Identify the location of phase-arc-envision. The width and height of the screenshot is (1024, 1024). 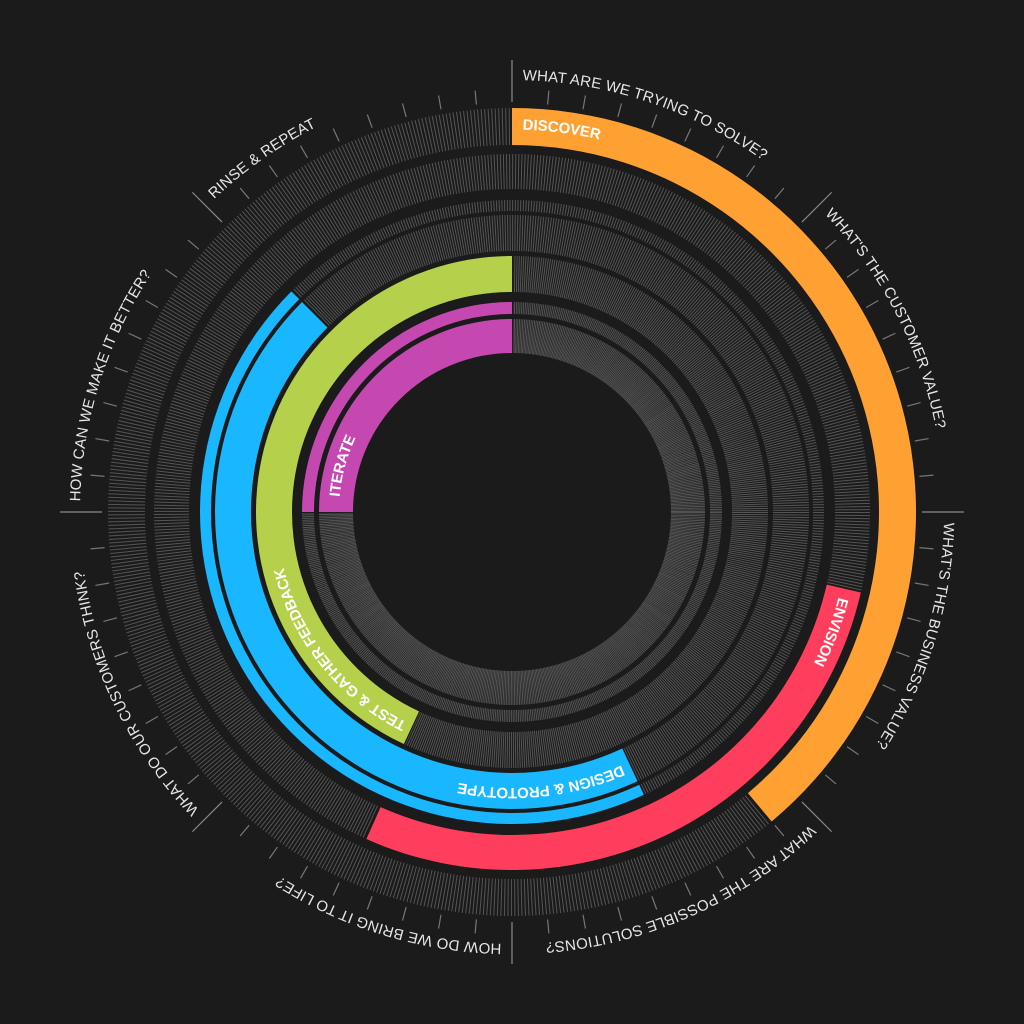
(613, 727).